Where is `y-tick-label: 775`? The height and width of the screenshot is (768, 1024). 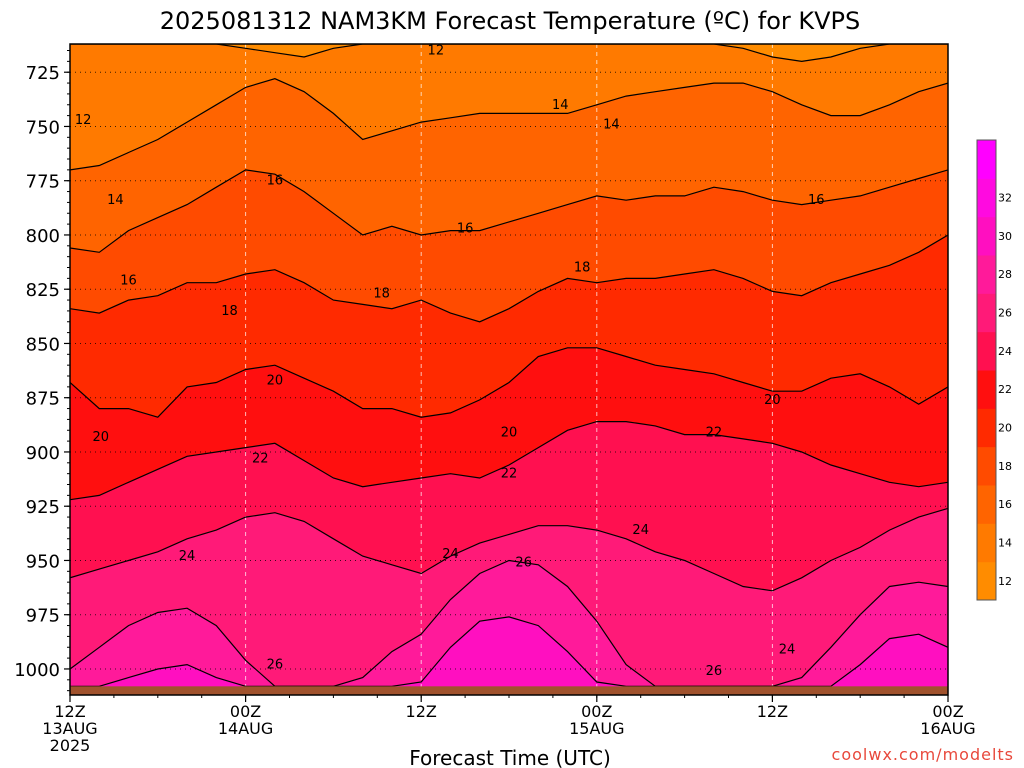 y-tick-label: 775 is located at coordinates (43, 182).